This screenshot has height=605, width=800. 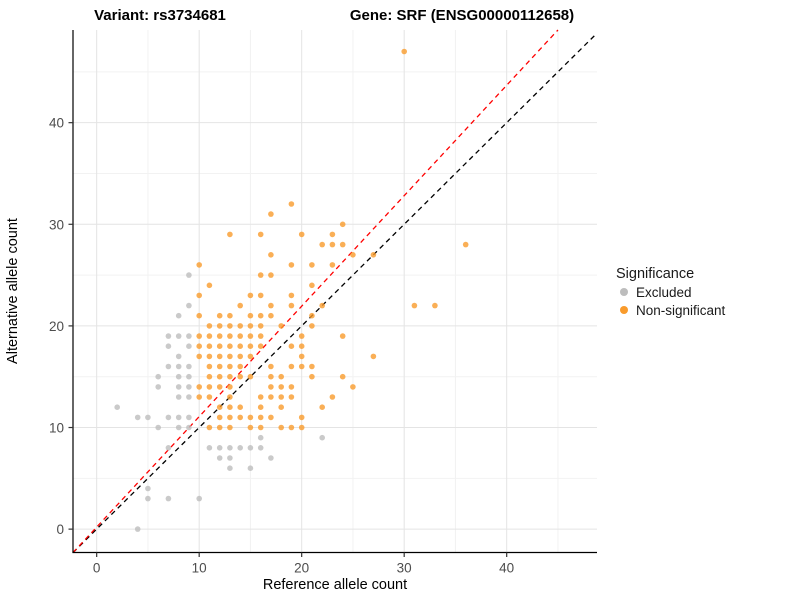 I want to click on non-significant-legend-label: Non-significant, so click(x=681, y=310).